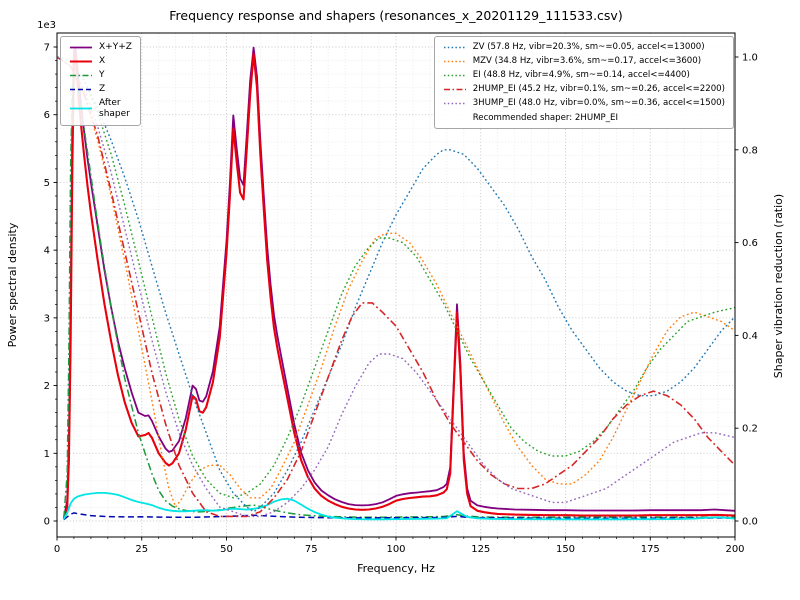 Image resolution: width=800 pixels, height=600 pixels. I want to click on legend-line-sample-zv, so click(454, 47).